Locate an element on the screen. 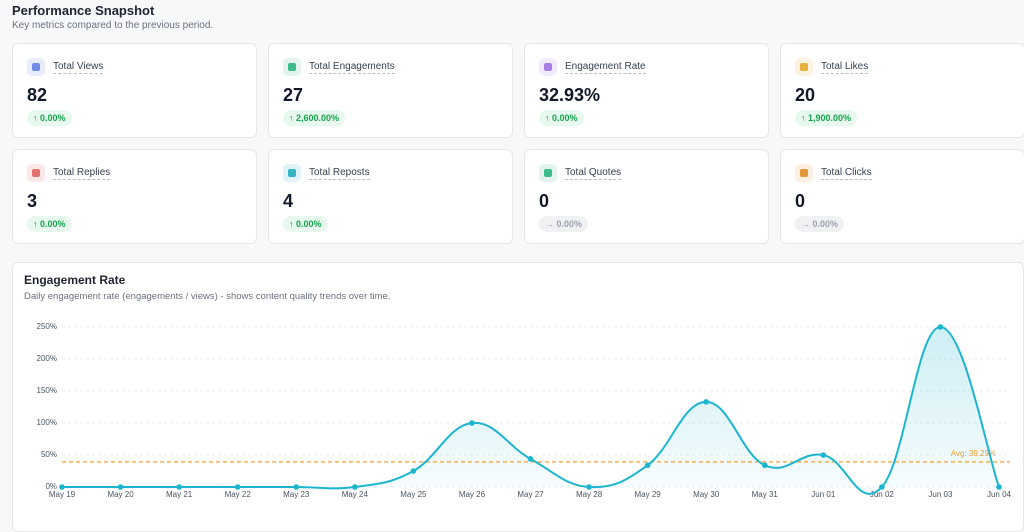 The image size is (1024, 532). x-tick-label: May 25 is located at coordinates (413, 494).